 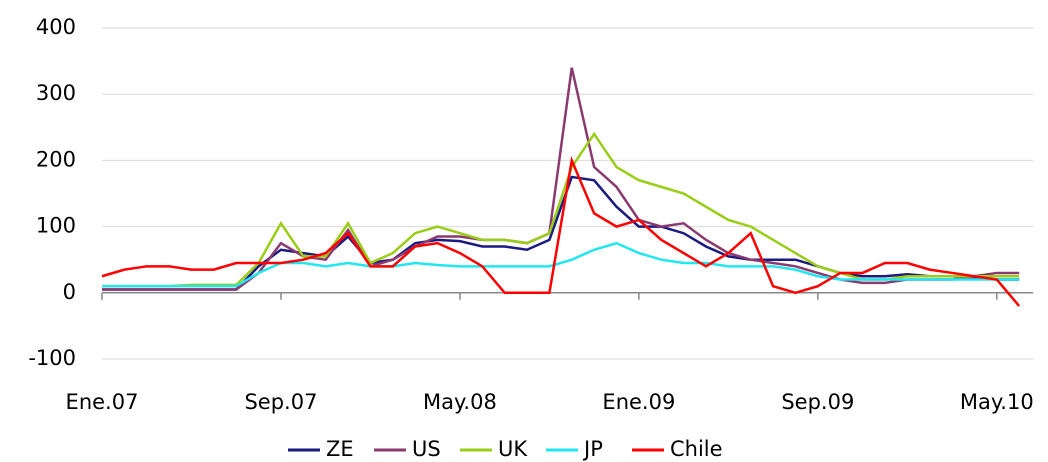 What do you see at coordinates (638, 402) in the screenshot?
I see `x-tick-label: Ene.09` at bounding box center [638, 402].